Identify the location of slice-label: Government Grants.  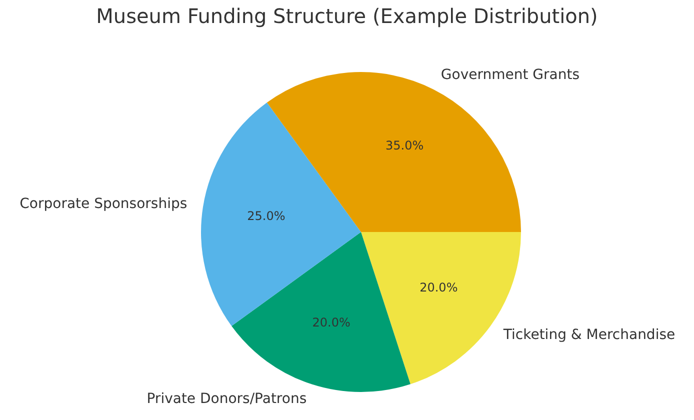
(510, 74).